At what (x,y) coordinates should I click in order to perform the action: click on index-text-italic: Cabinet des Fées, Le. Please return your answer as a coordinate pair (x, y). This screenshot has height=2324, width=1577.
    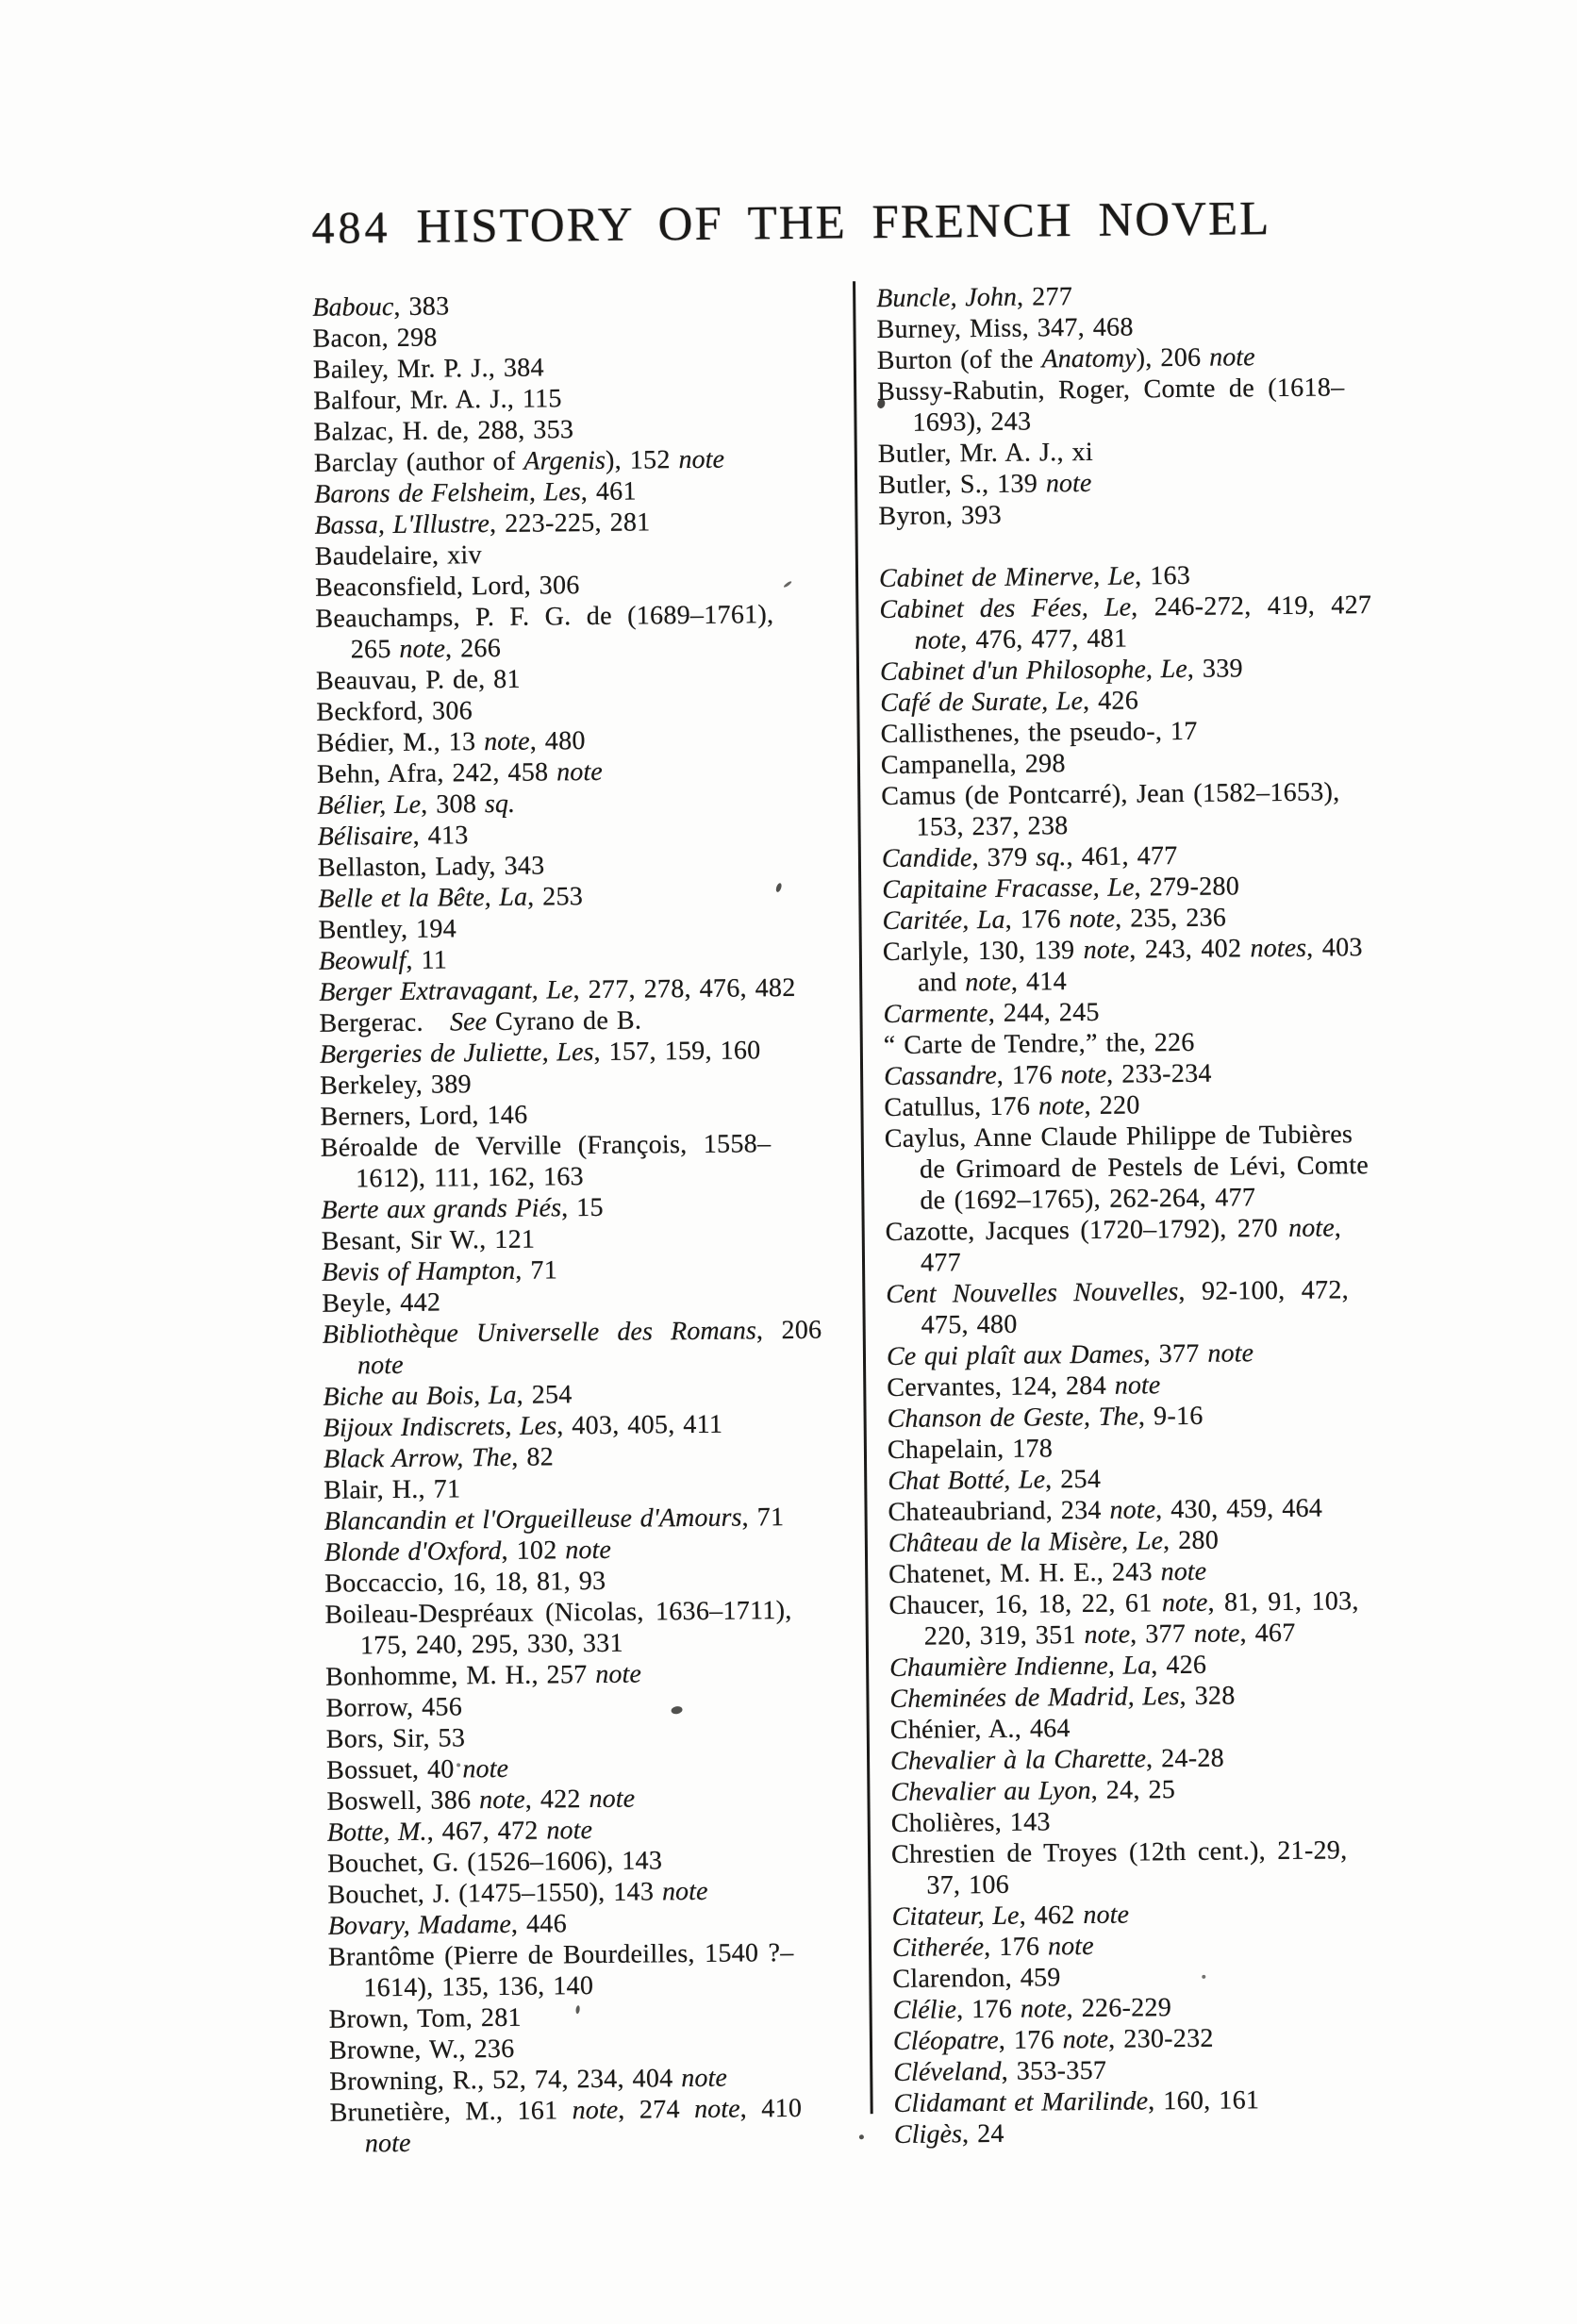
    Looking at the image, I should click on (1006, 609).